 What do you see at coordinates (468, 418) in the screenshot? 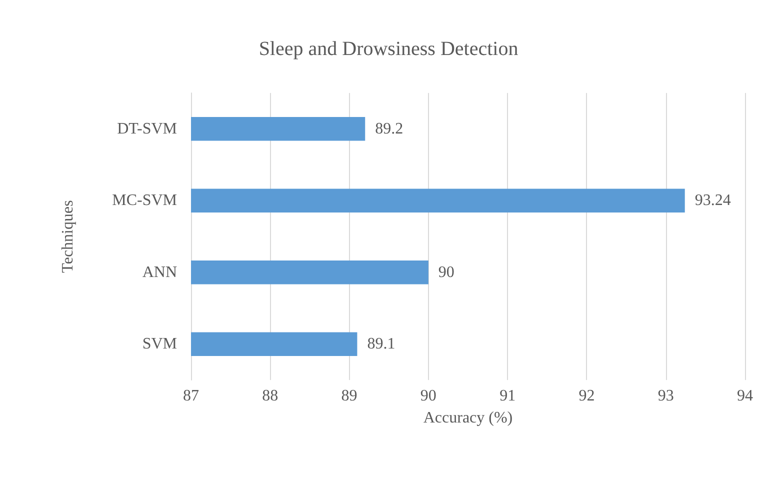
I see `x-axis-title: Accuracy (%)` at bounding box center [468, 418].